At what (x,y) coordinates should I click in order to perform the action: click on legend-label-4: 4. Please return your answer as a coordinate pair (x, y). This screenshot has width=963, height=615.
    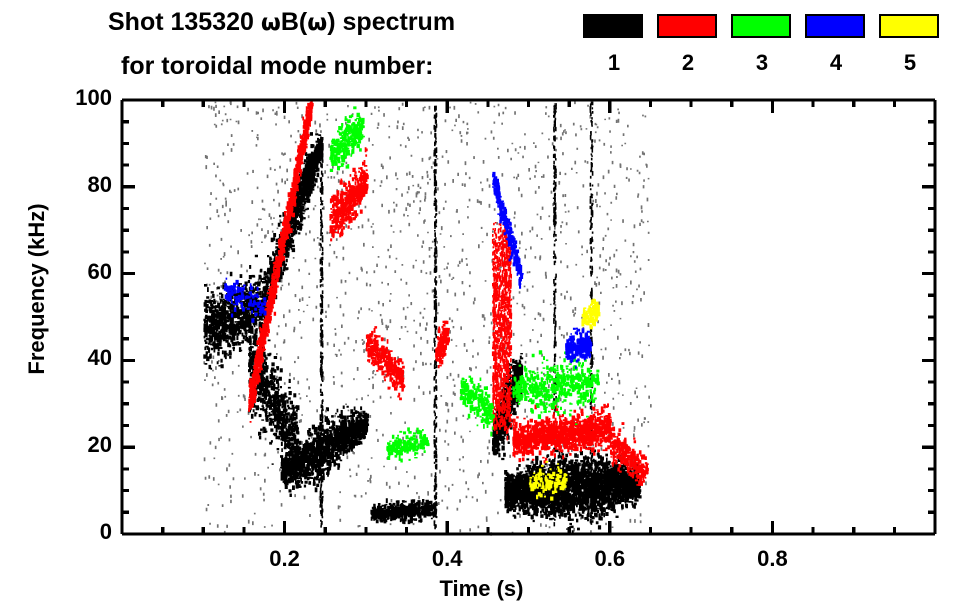
    Looking at the image, I should click on (836, 62).